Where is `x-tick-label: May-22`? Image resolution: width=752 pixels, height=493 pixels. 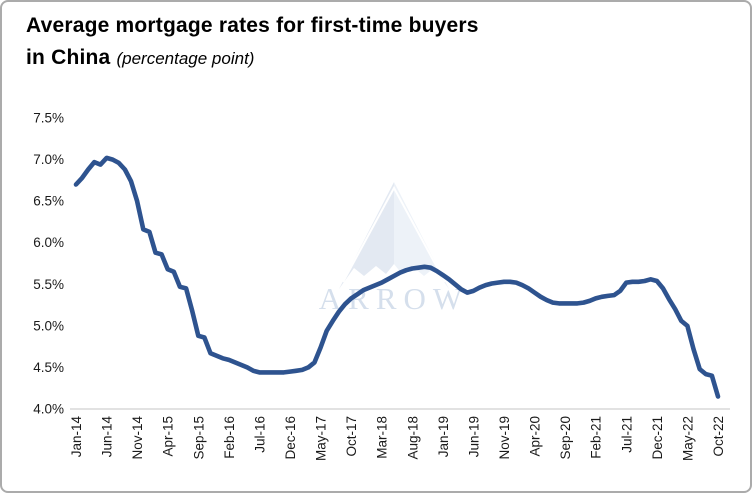
x-tick-label: May-22 is located at coordinates (687, 438).